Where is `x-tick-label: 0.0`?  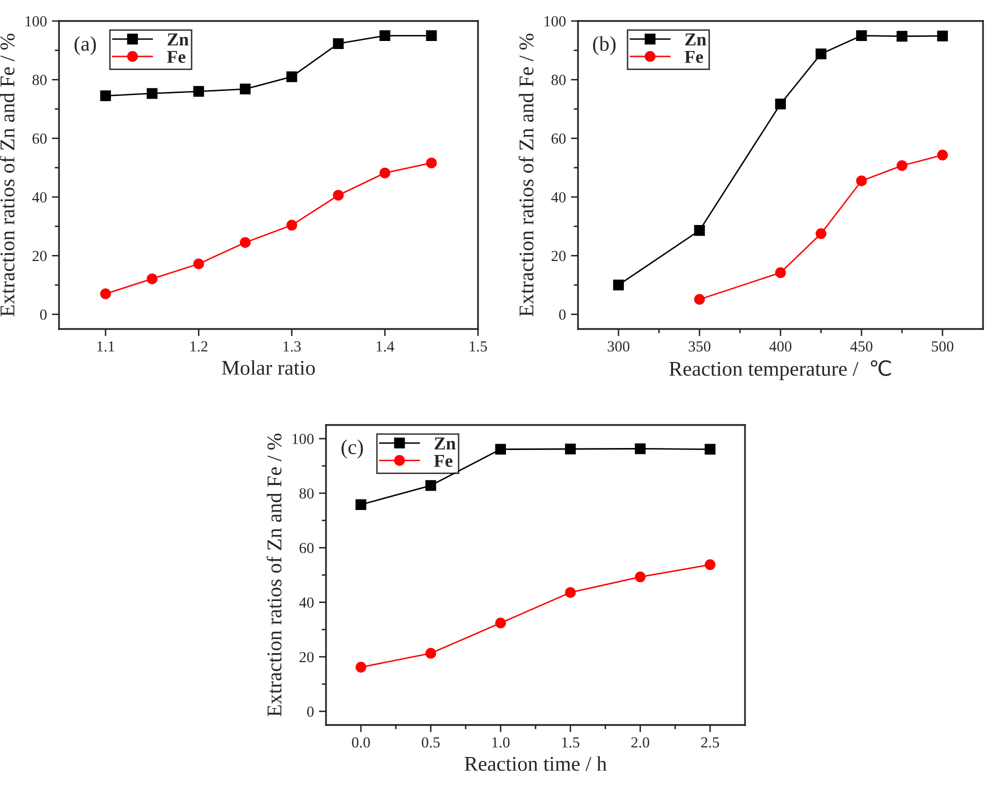
x-tick-label: 0.0 is located at coordinates (361, 742).